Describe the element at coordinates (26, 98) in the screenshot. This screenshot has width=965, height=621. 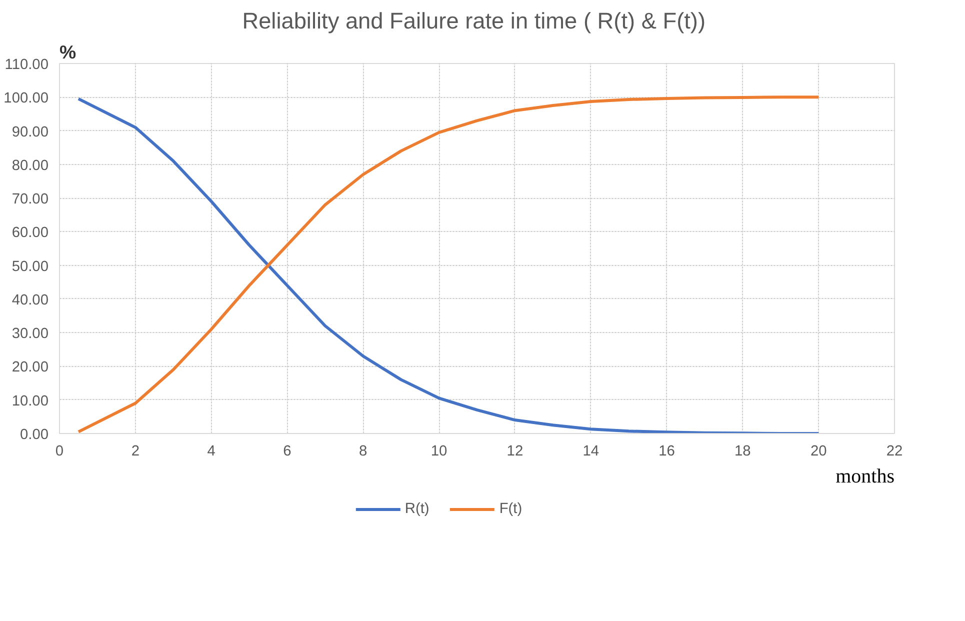
I see `y-tick-label: 100.00` at that location.